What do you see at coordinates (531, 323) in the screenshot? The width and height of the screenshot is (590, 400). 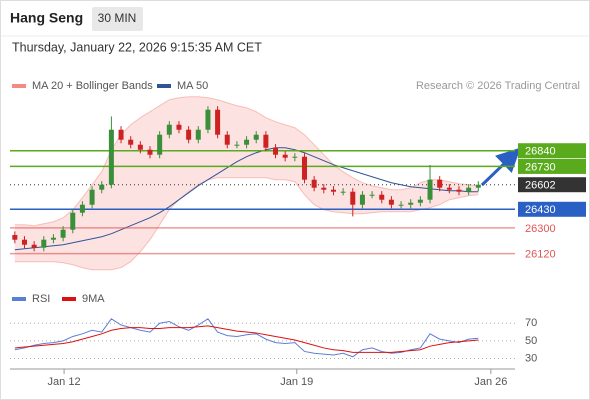 I see `y-tick-label: 70` at bounding box center [531, 323].